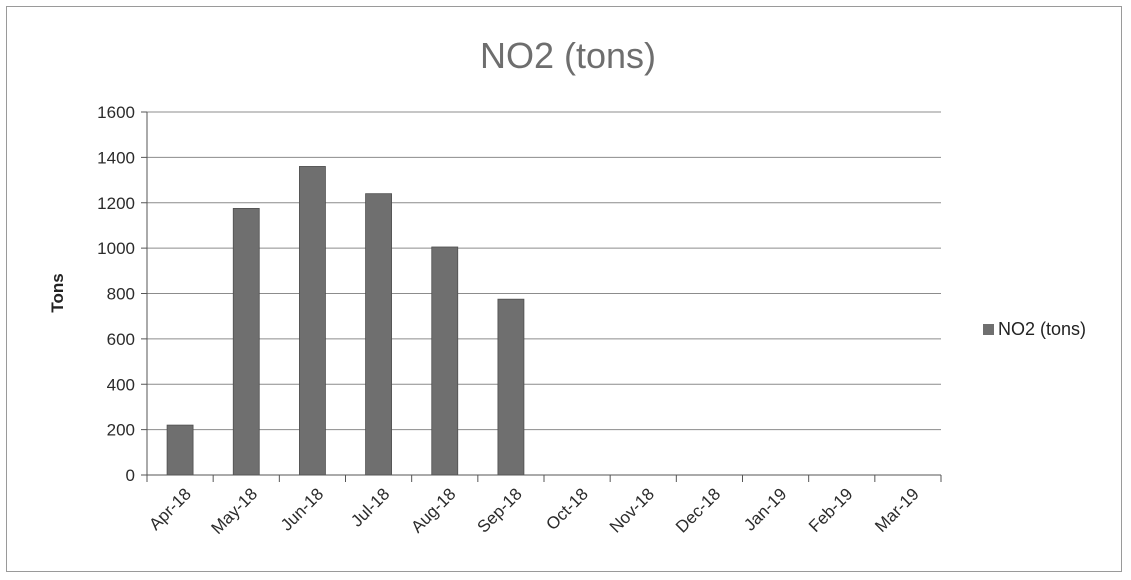 Image resolution: width=1131 pixels, height=580 pixels. What do you see at coordinates (116, 203) in the screenshot?
I see `y-tick-label: 1200` at bounding box center [116, 203].